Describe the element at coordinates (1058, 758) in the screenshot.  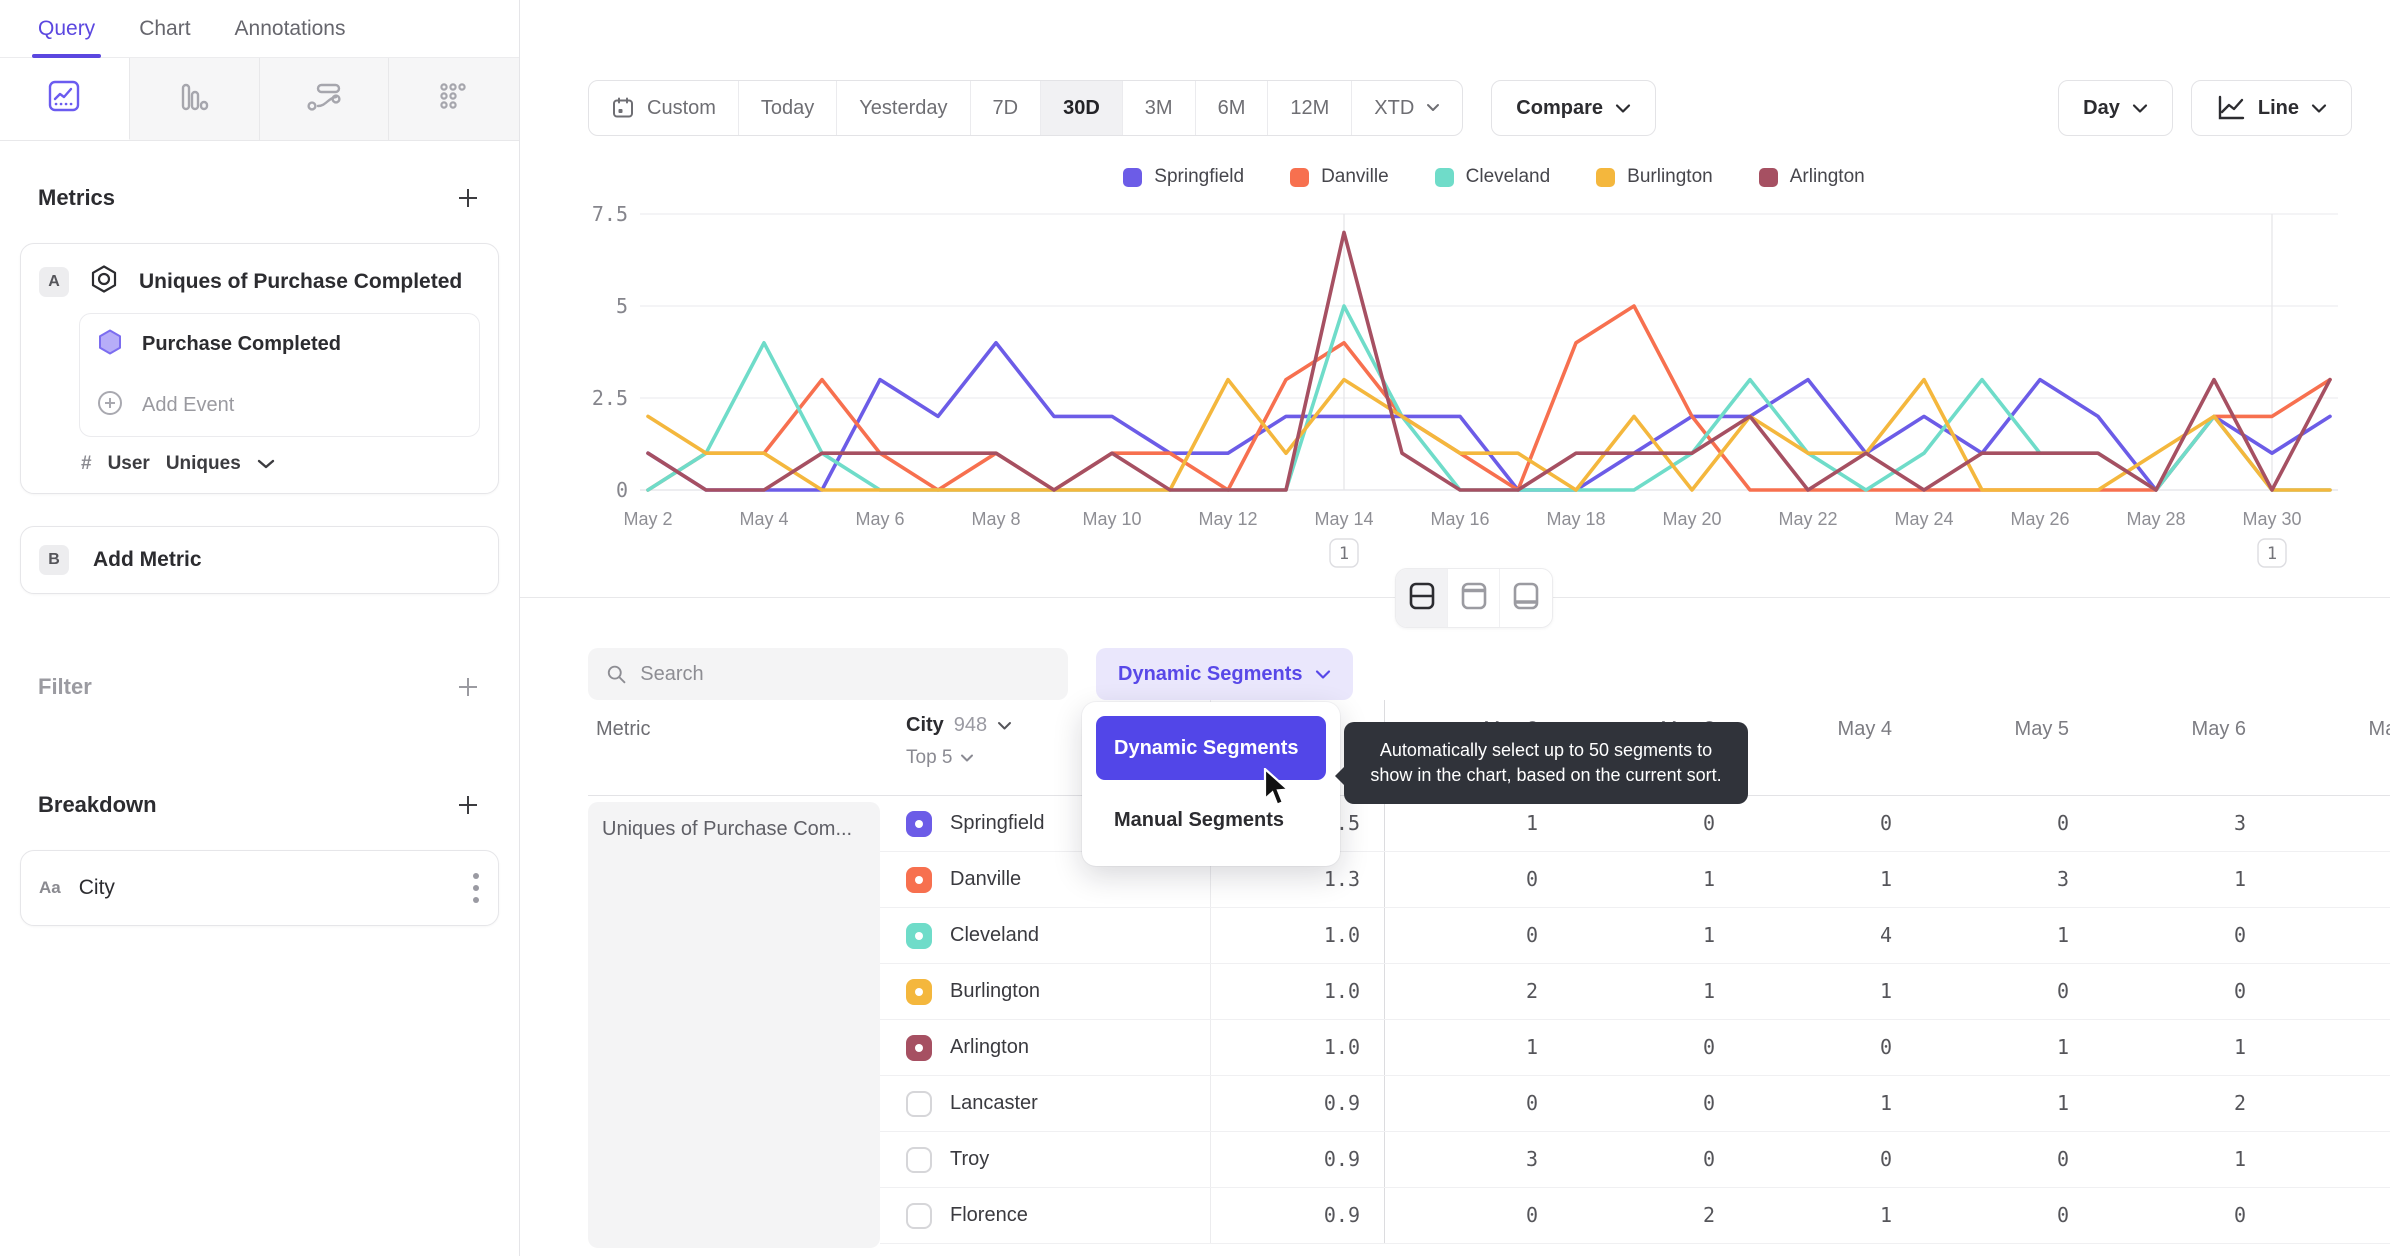
I see `top-filter: Top 5` at that location.